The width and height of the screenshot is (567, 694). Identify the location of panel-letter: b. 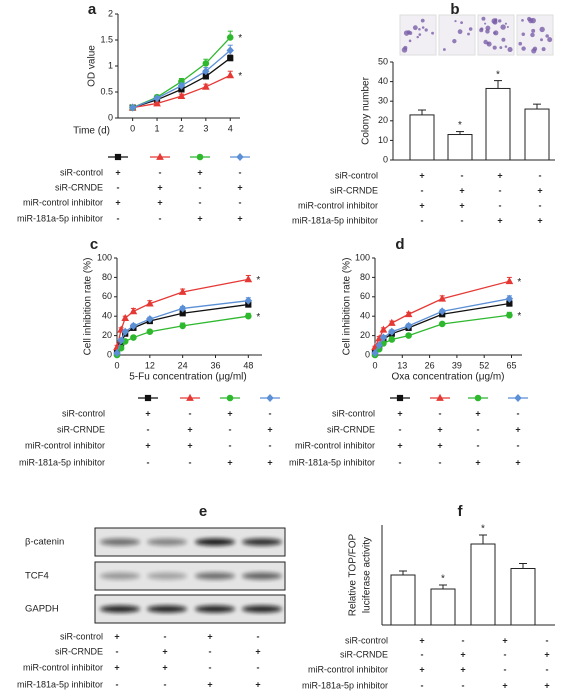
(454, 9).